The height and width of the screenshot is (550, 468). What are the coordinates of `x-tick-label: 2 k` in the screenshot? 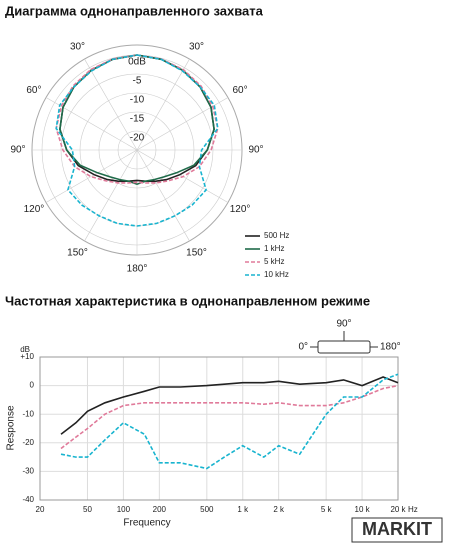 It's located at (279, 509).